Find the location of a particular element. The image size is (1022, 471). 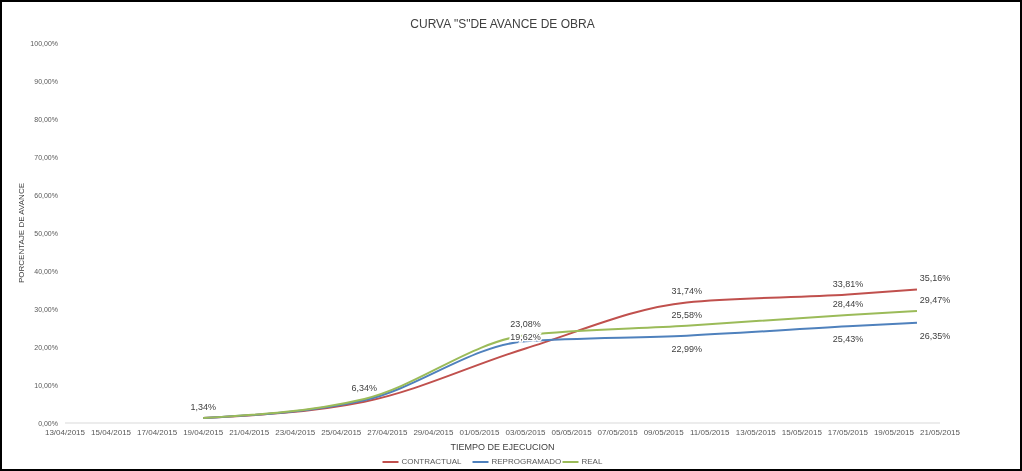

x-tick-label: 13/04/2015 is located at coordinates (65, 432).